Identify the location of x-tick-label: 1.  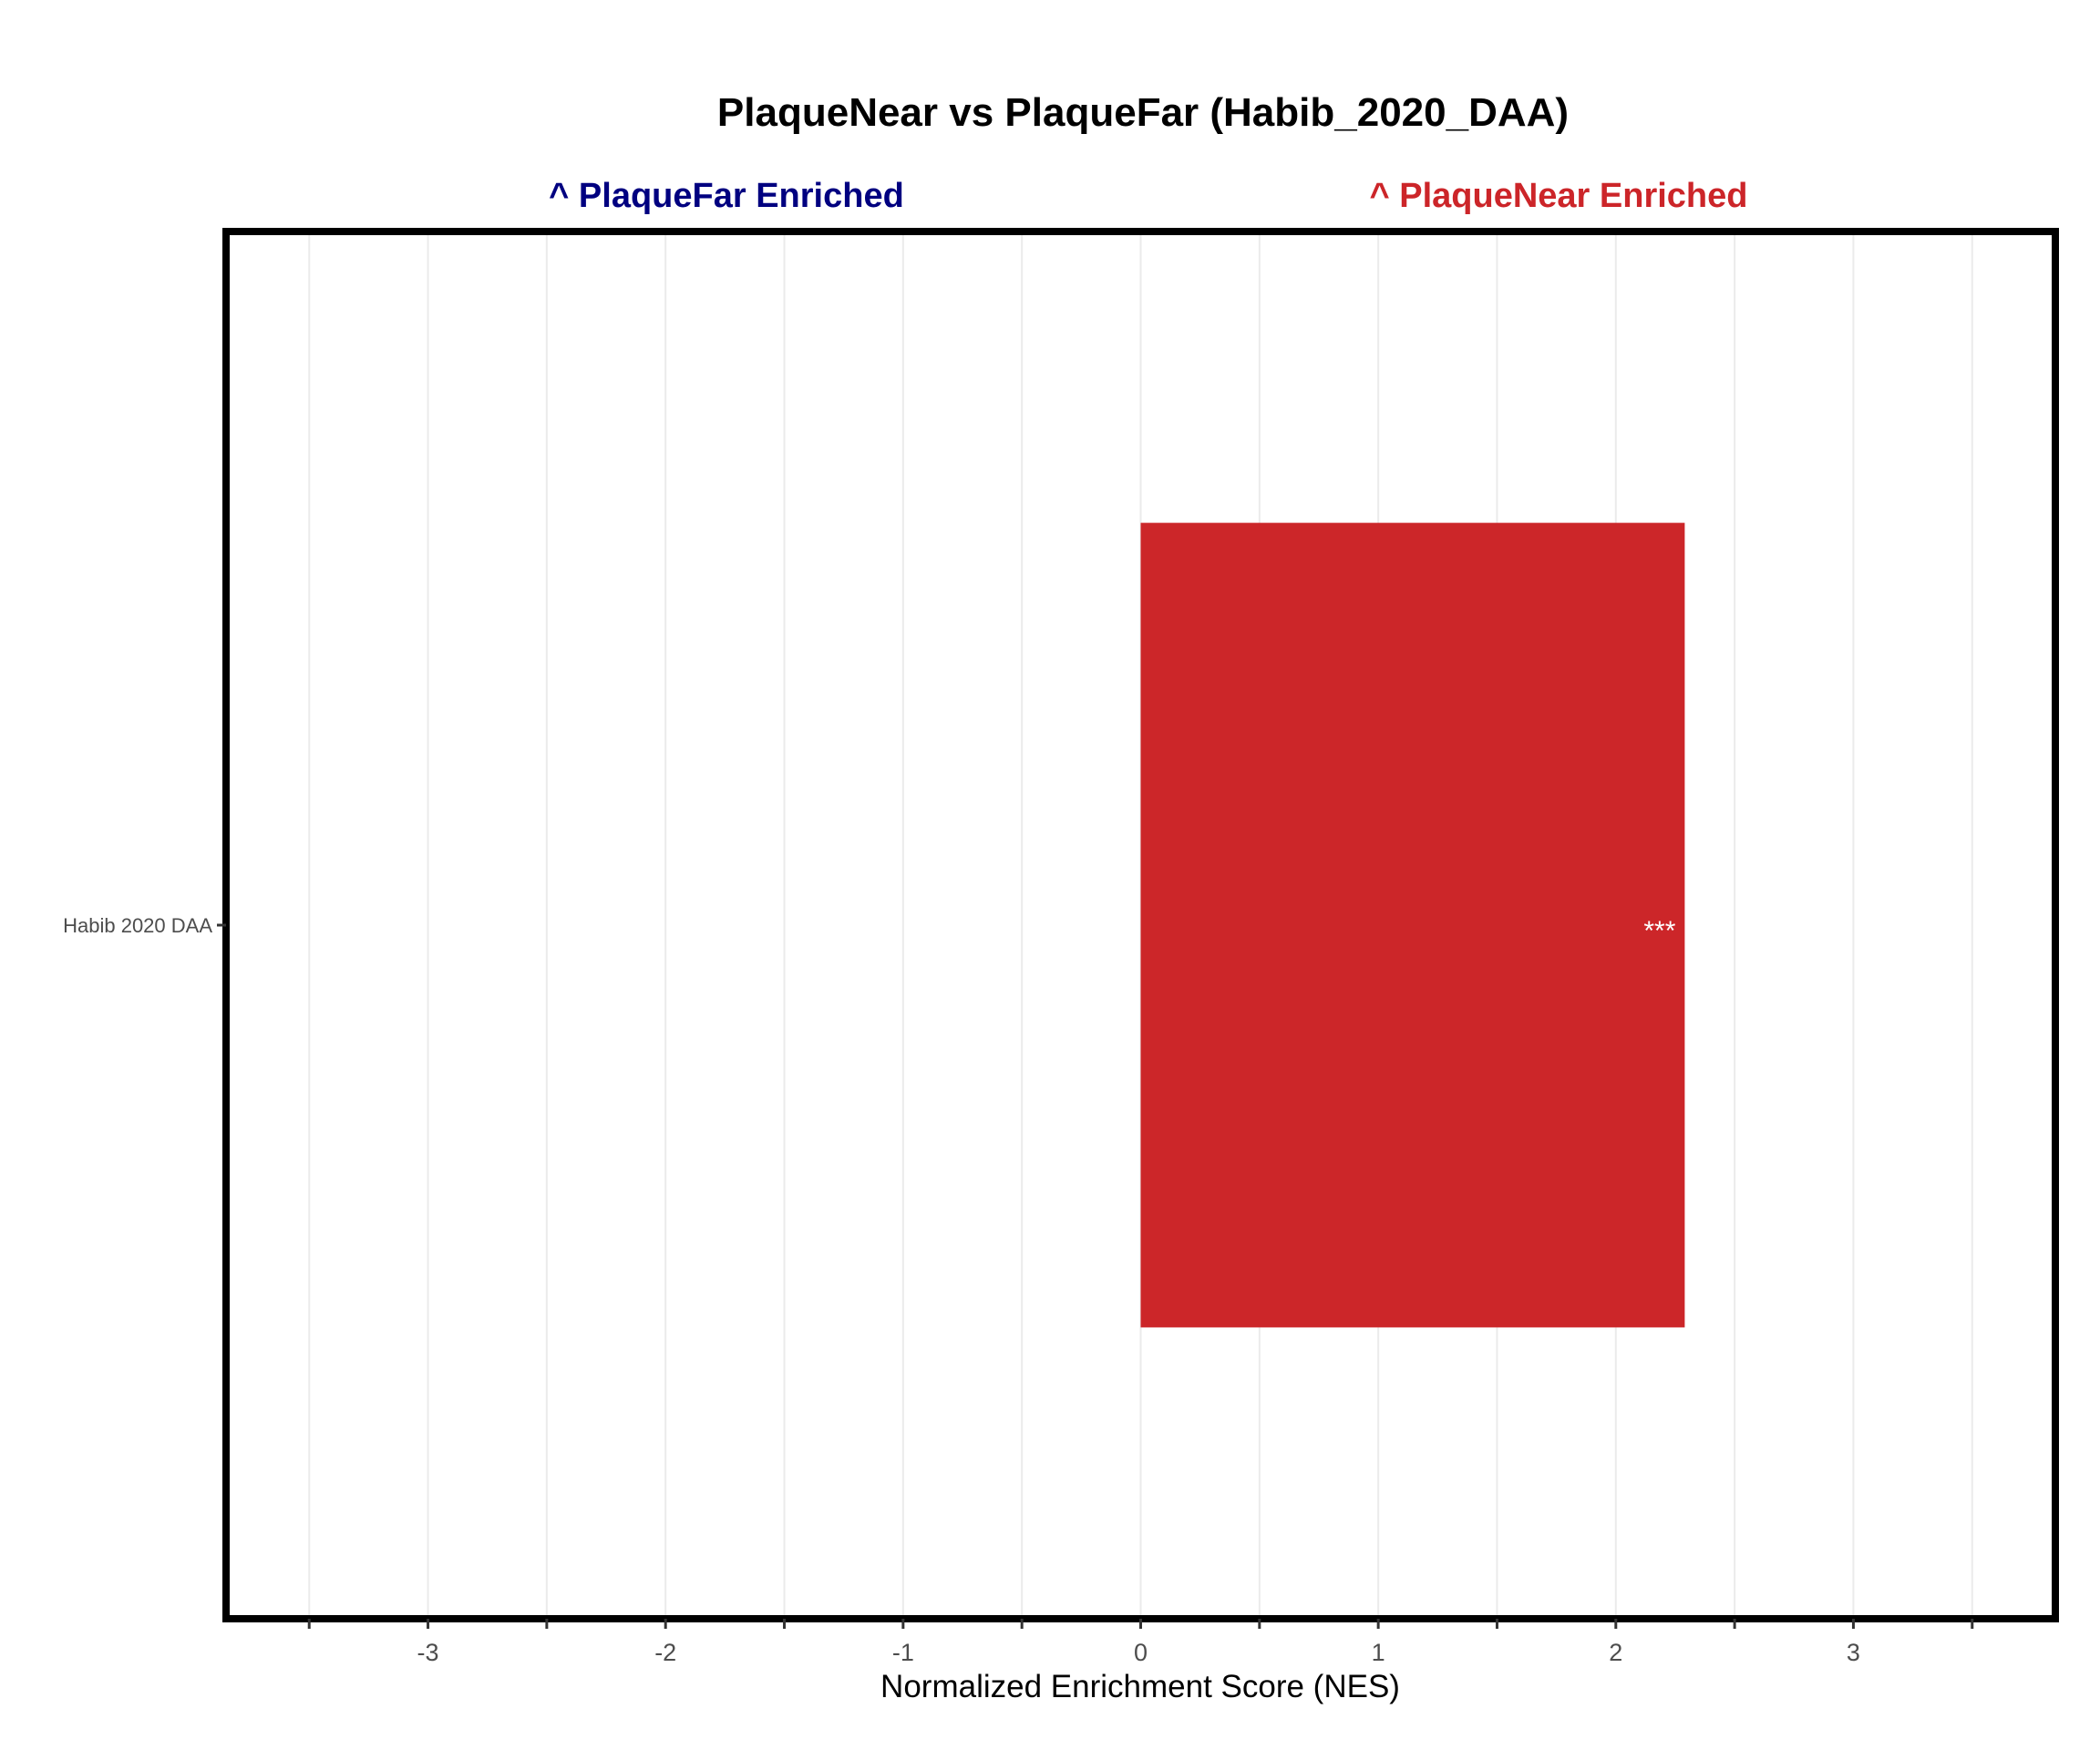
(1378, 1652).